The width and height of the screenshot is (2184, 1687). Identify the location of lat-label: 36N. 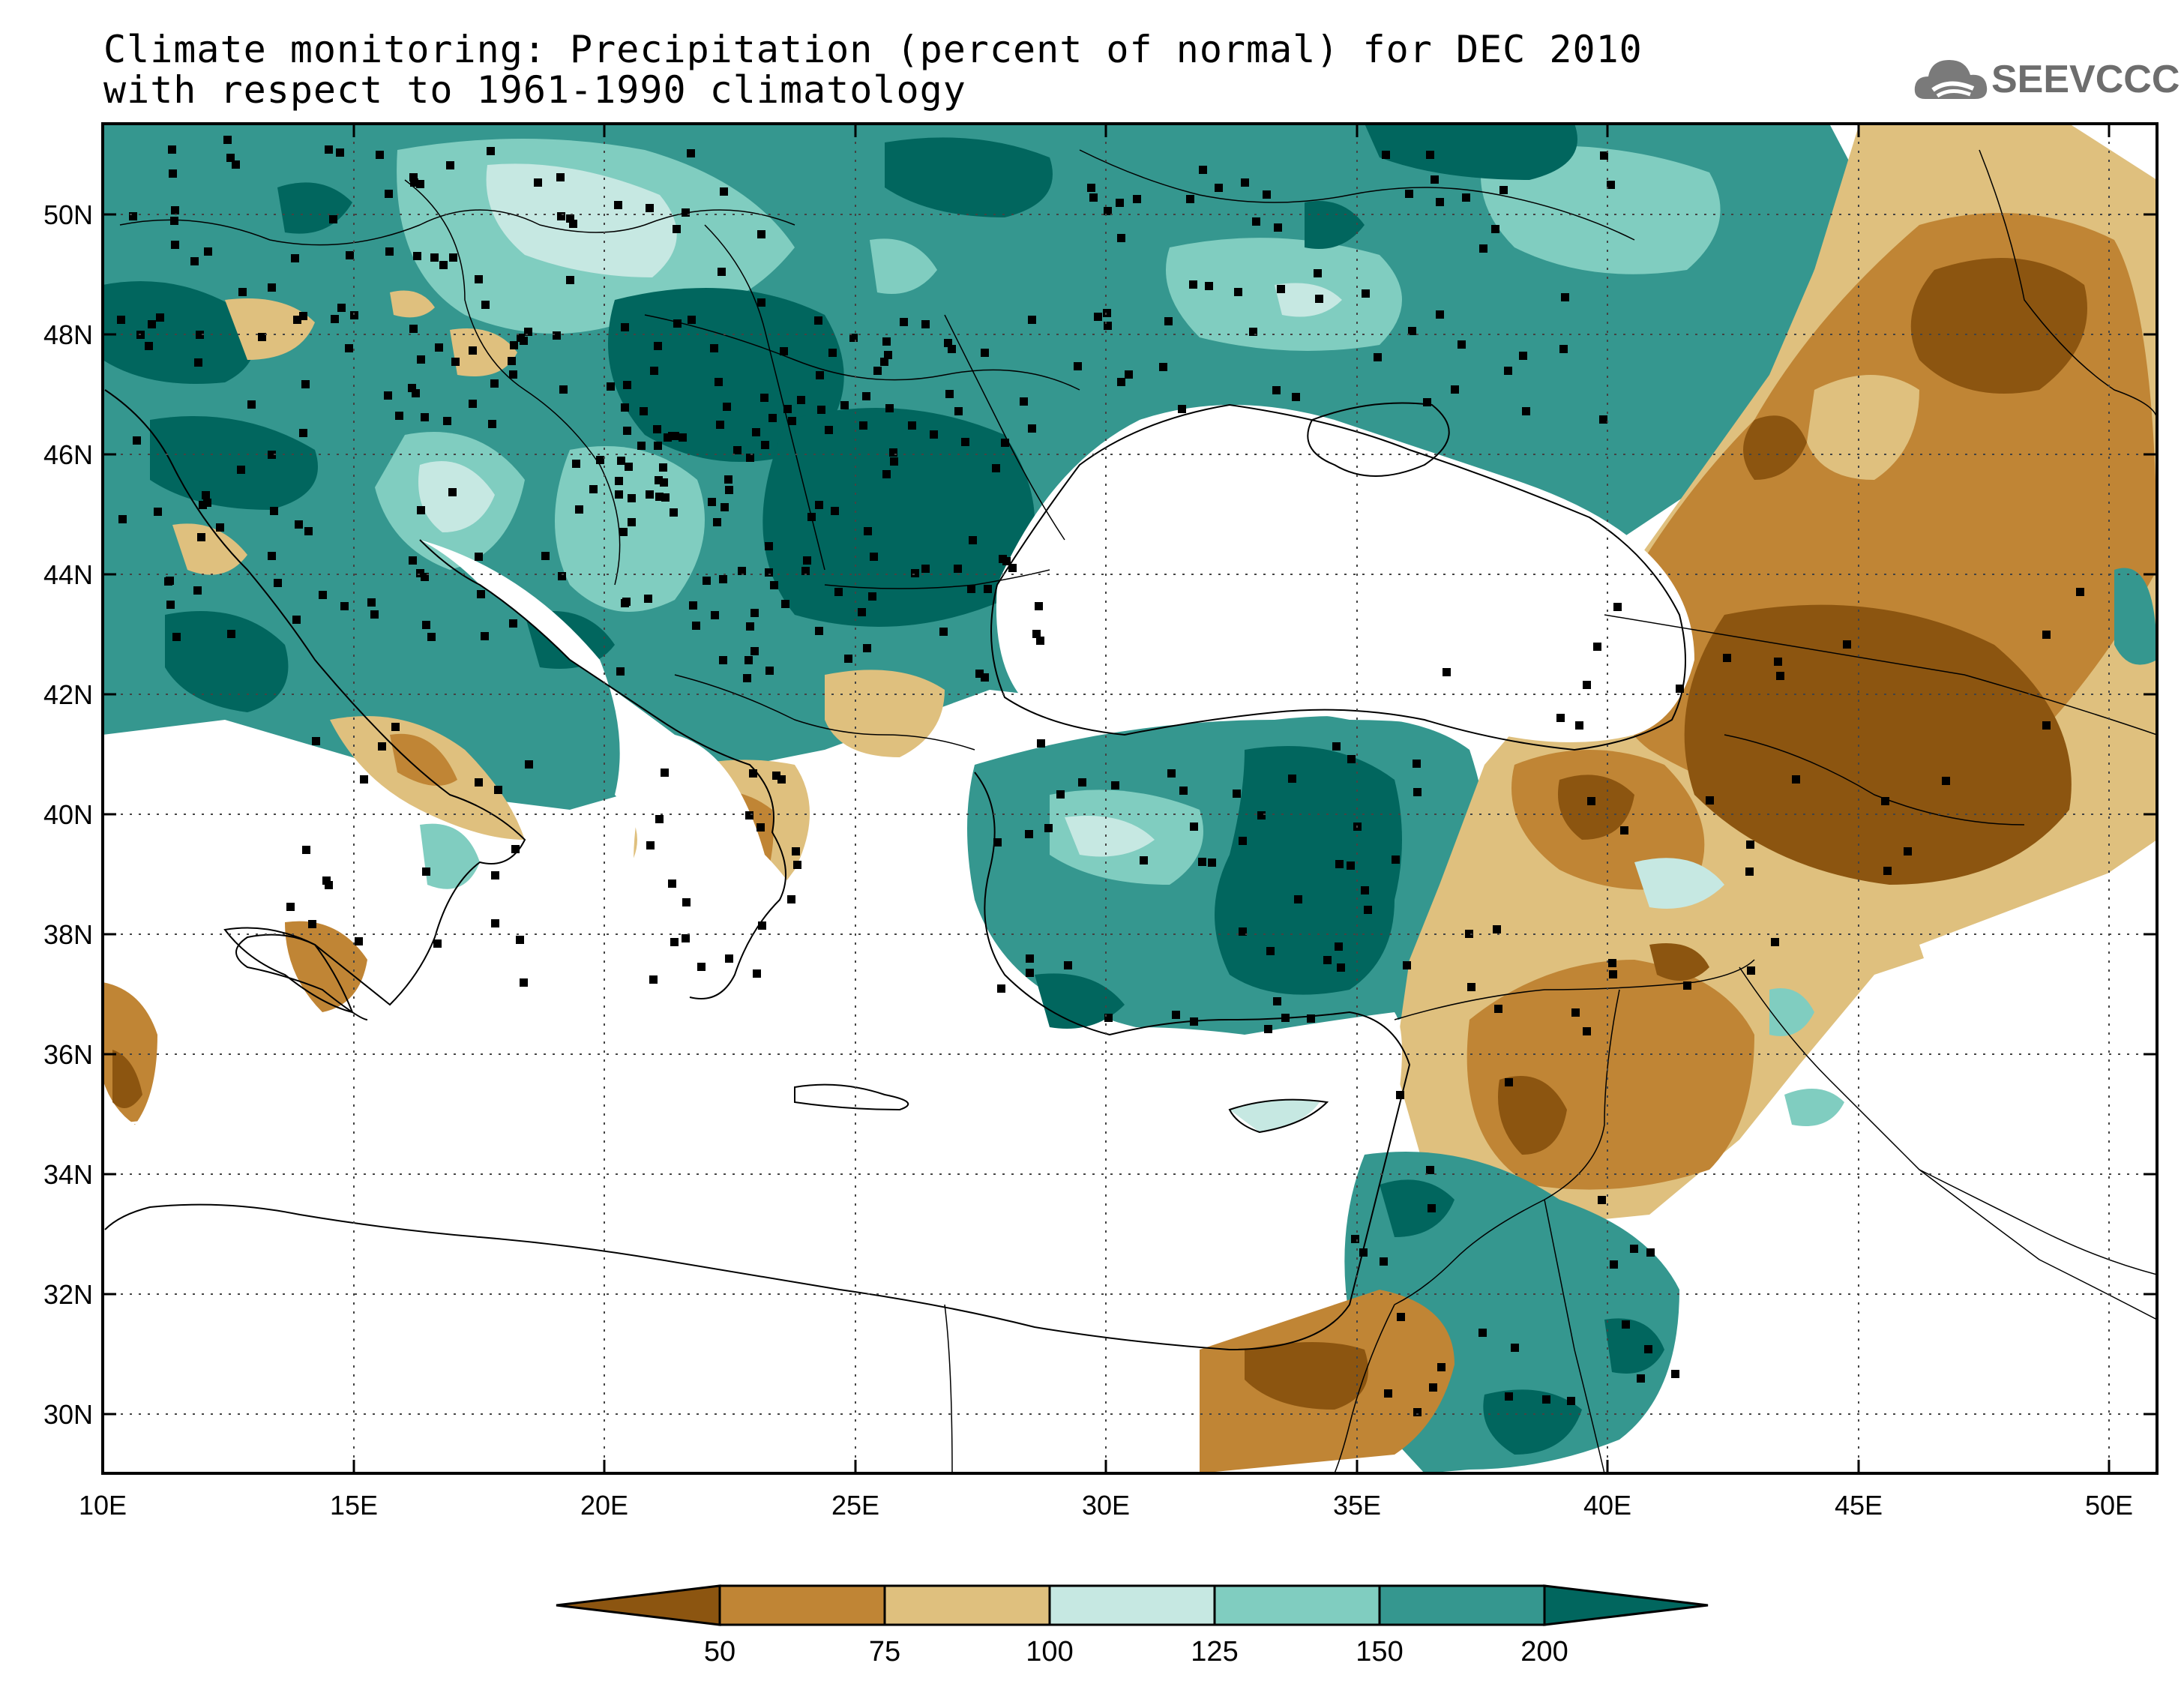
(68, 1054).